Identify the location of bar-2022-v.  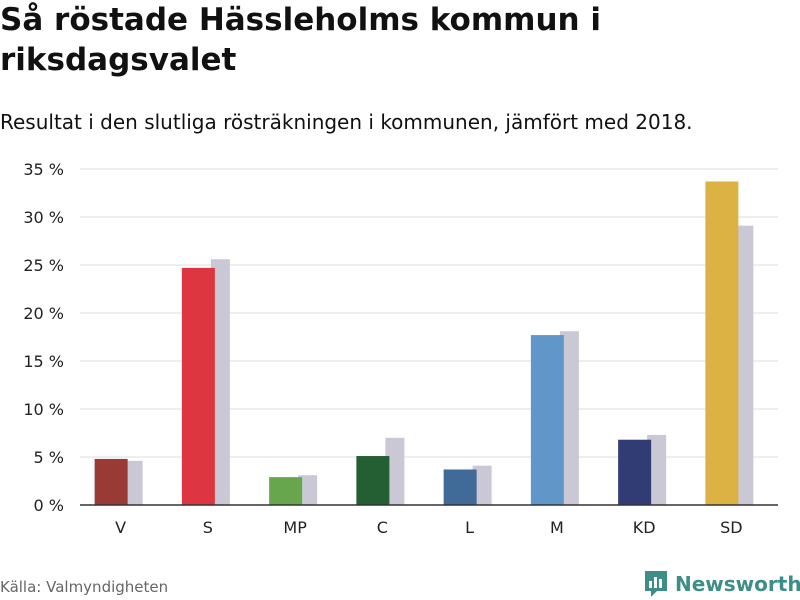
(111, 481).